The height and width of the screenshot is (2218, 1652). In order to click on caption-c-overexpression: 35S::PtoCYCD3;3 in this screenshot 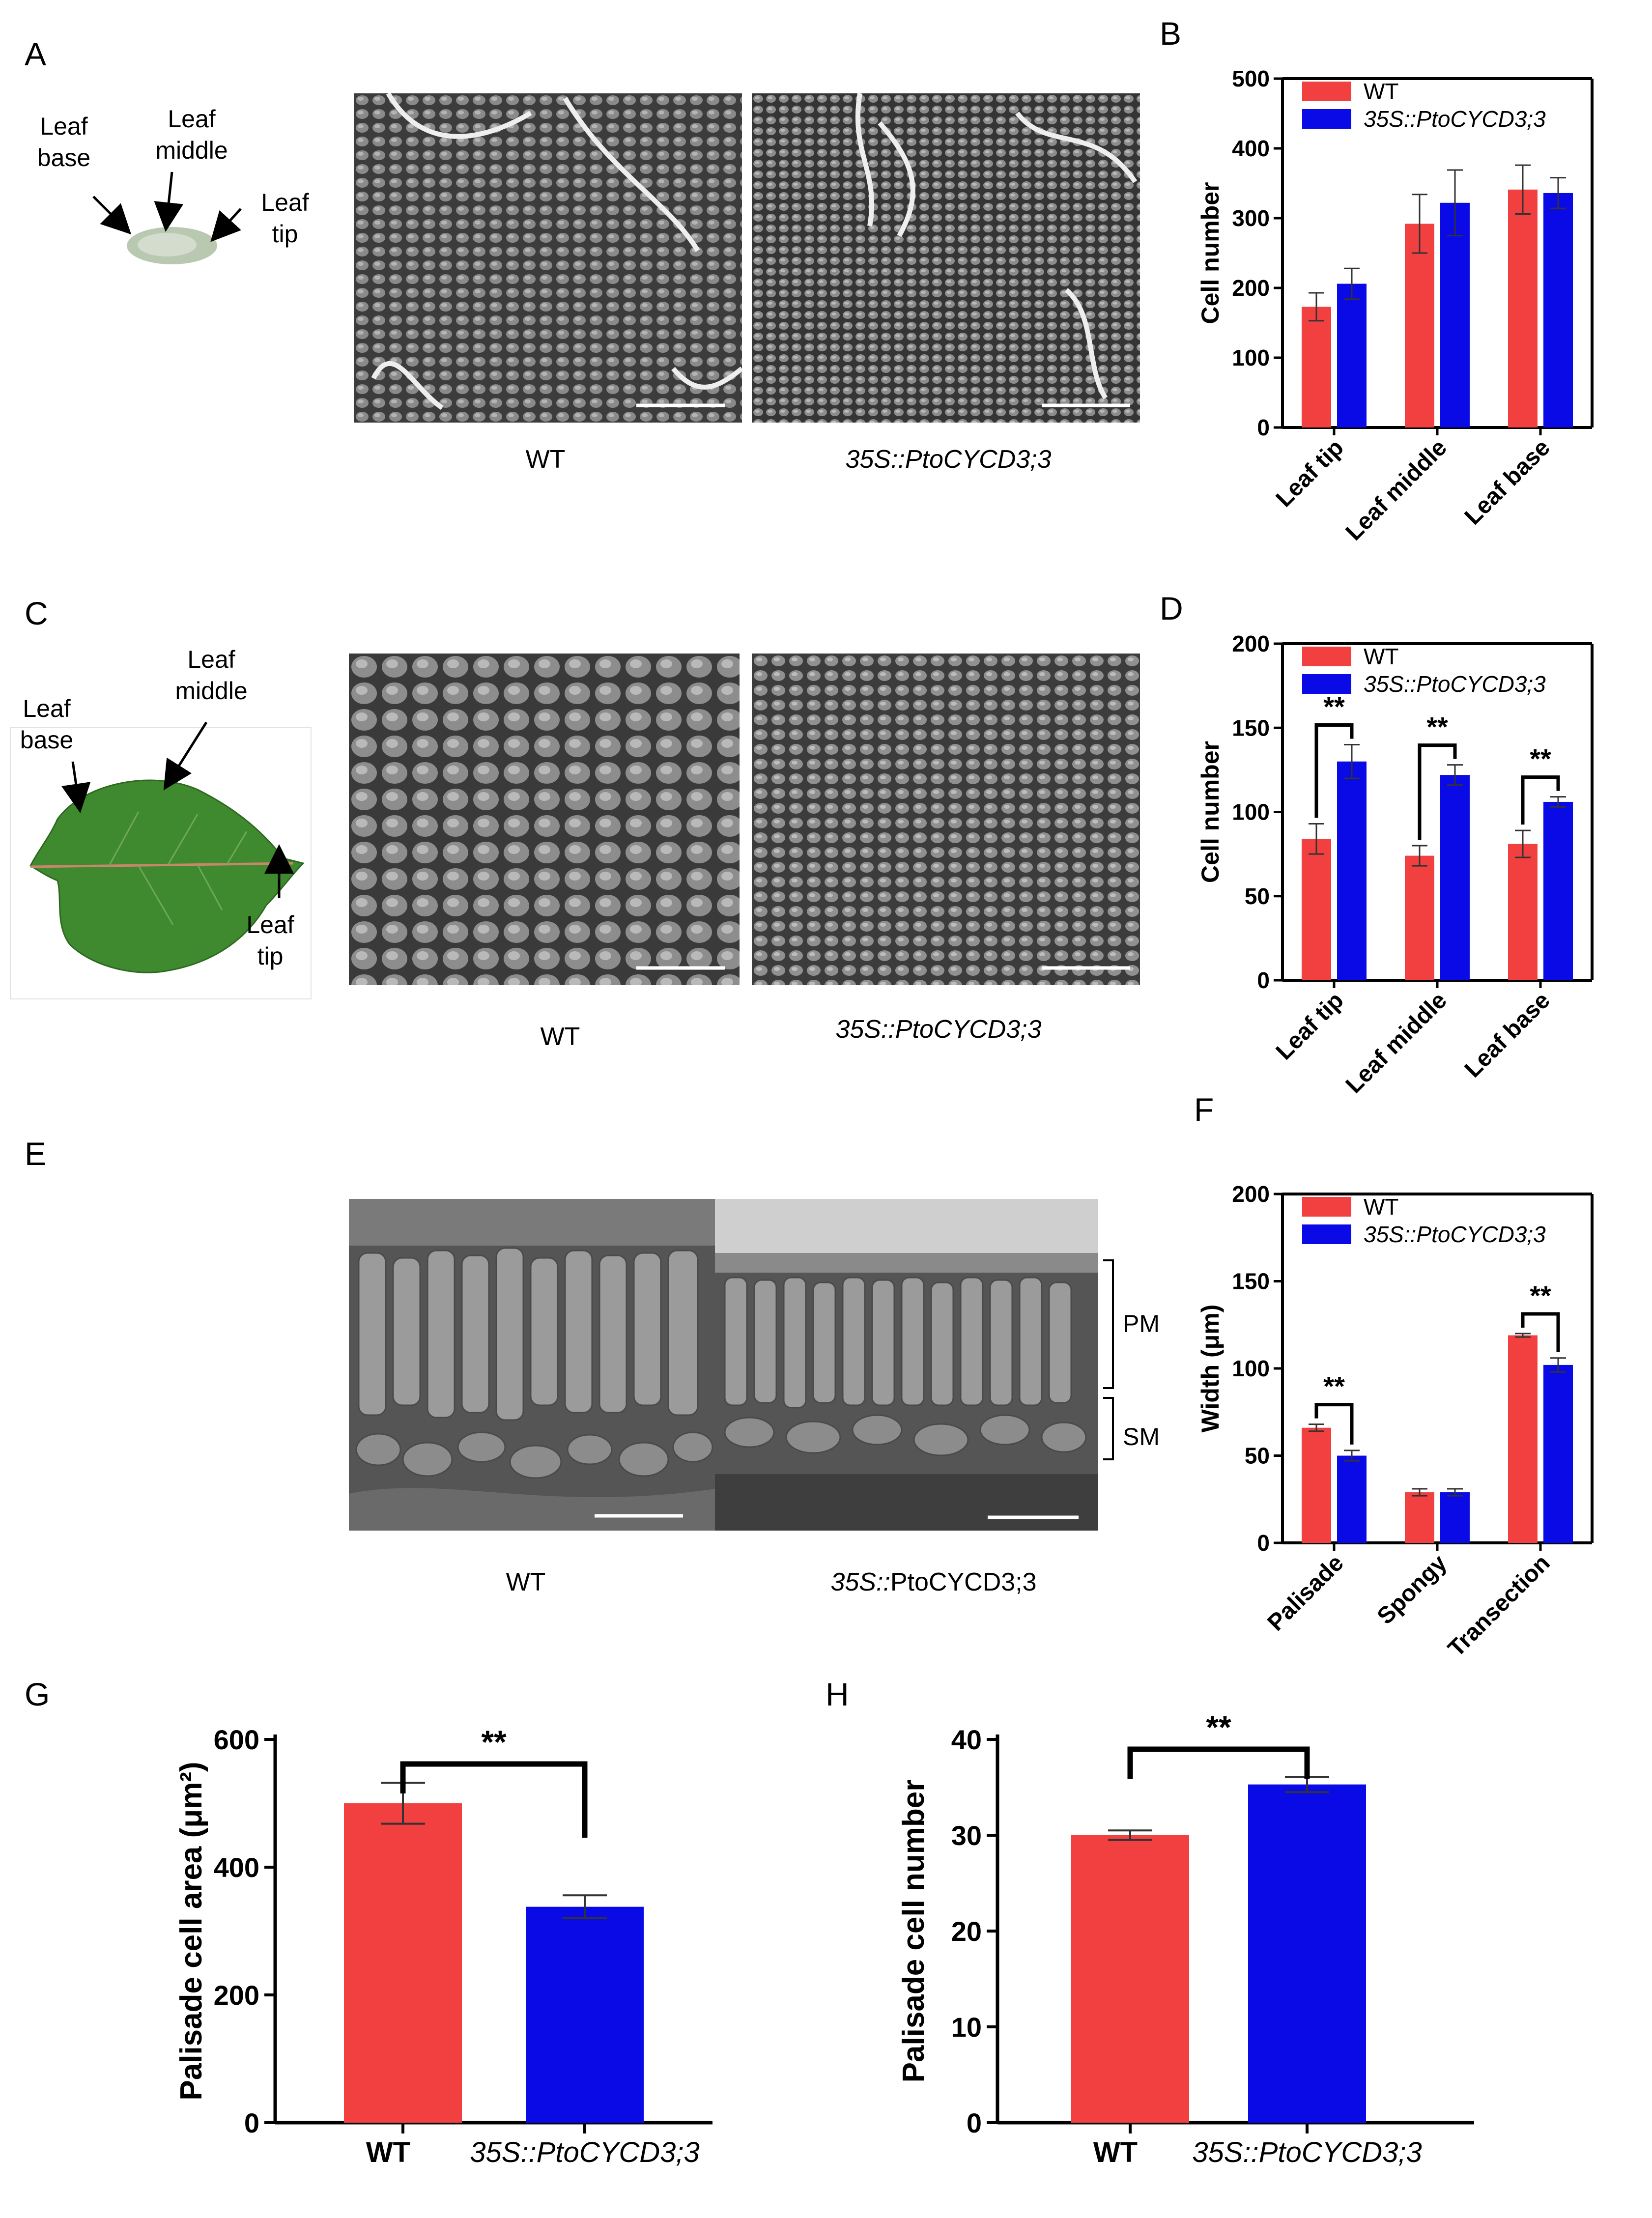, I will do `click(938, 1029)`.